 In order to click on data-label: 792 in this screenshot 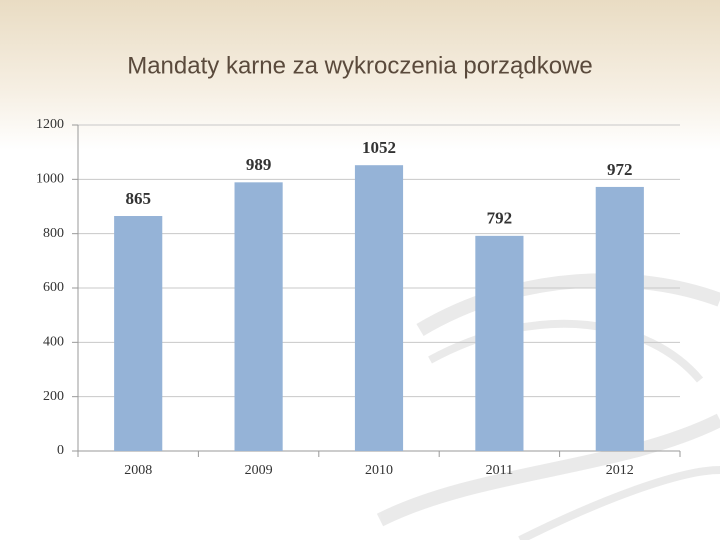, I will do `click(500, 218)`.